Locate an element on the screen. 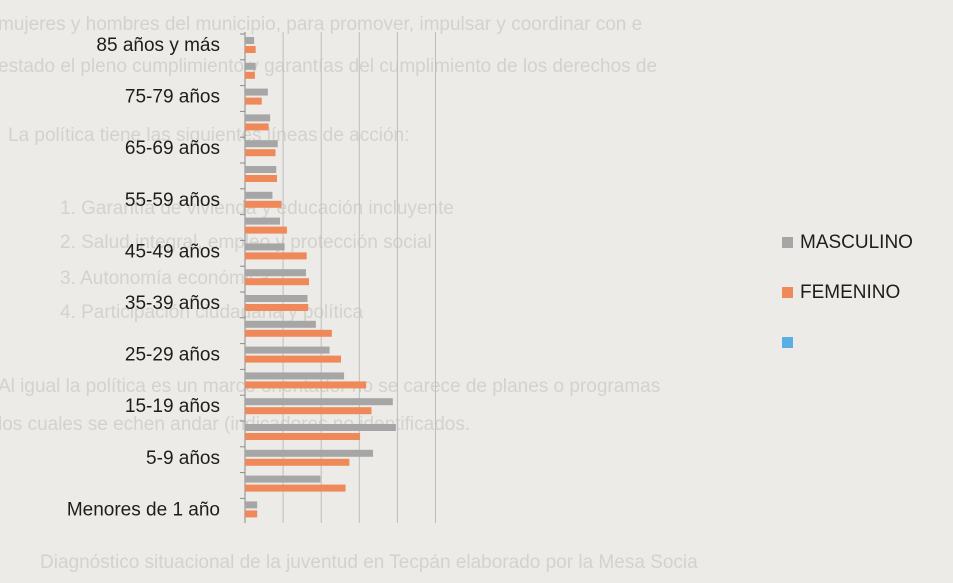 The height and width of the screenshot is (583, 953). y-tick-label: 65-69 años is located at coordinates (172, 148).